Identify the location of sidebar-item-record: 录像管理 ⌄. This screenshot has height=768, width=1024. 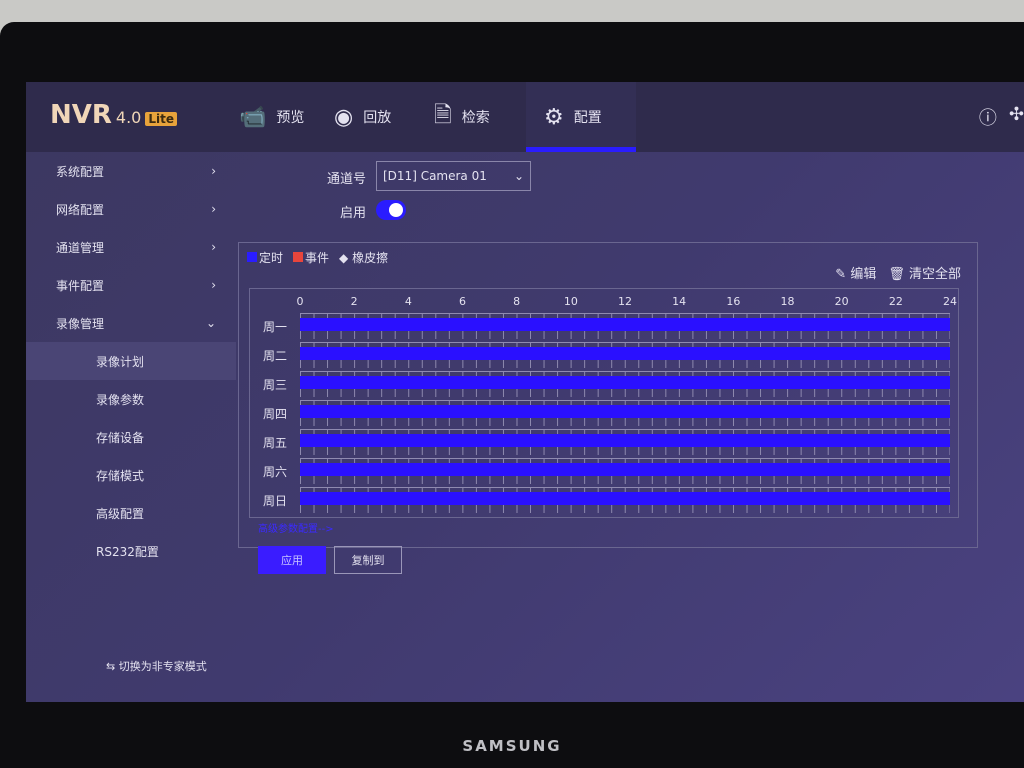
(131, 323).